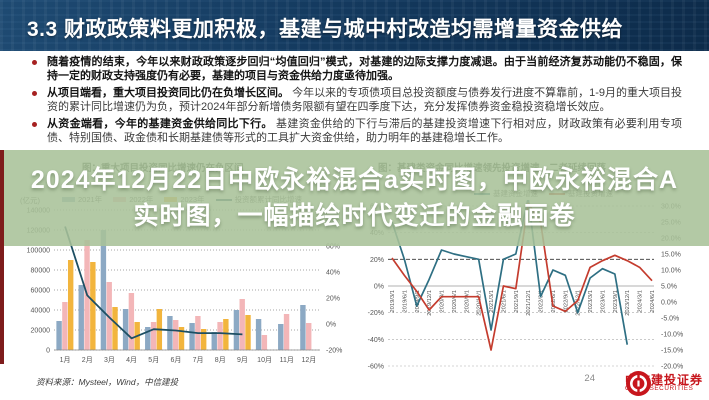 The width and height of the screenshot is (709, 400). What do you see at coordinates (333, 273) in the screenshot?
I see `svg-text: 40%` at bounding box center [333, 273].